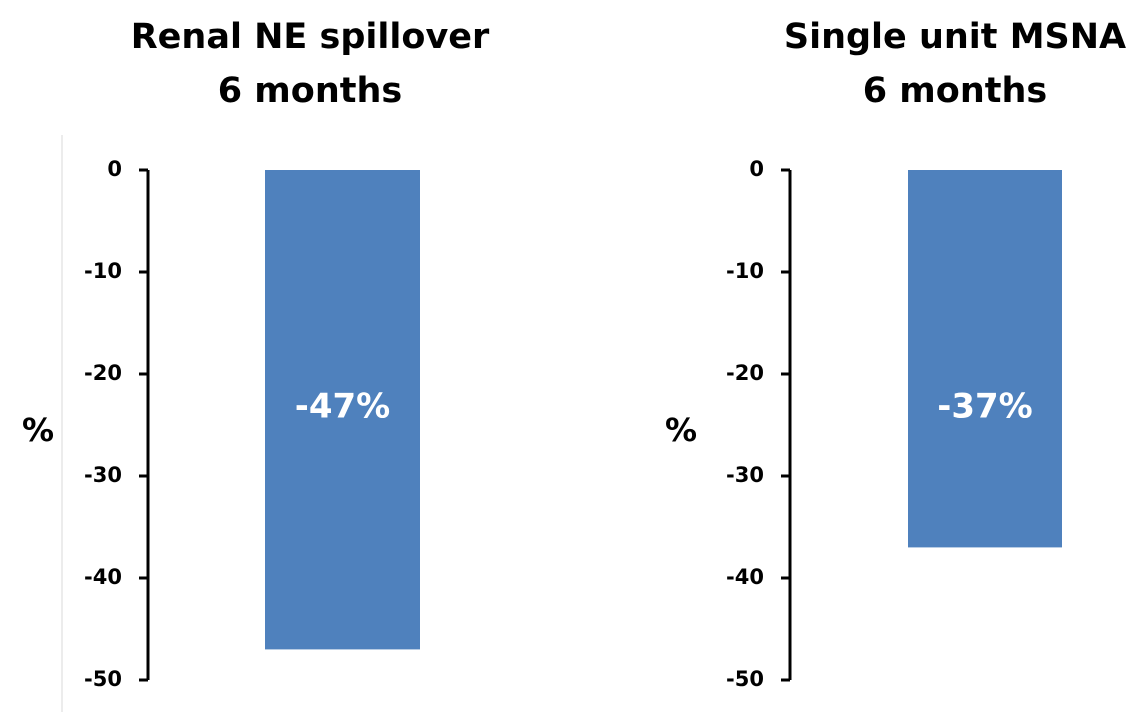  Describe the element at coordinates (955, 37) in the screenshot. I see `chart-title: Single unit MSNA` at that location.